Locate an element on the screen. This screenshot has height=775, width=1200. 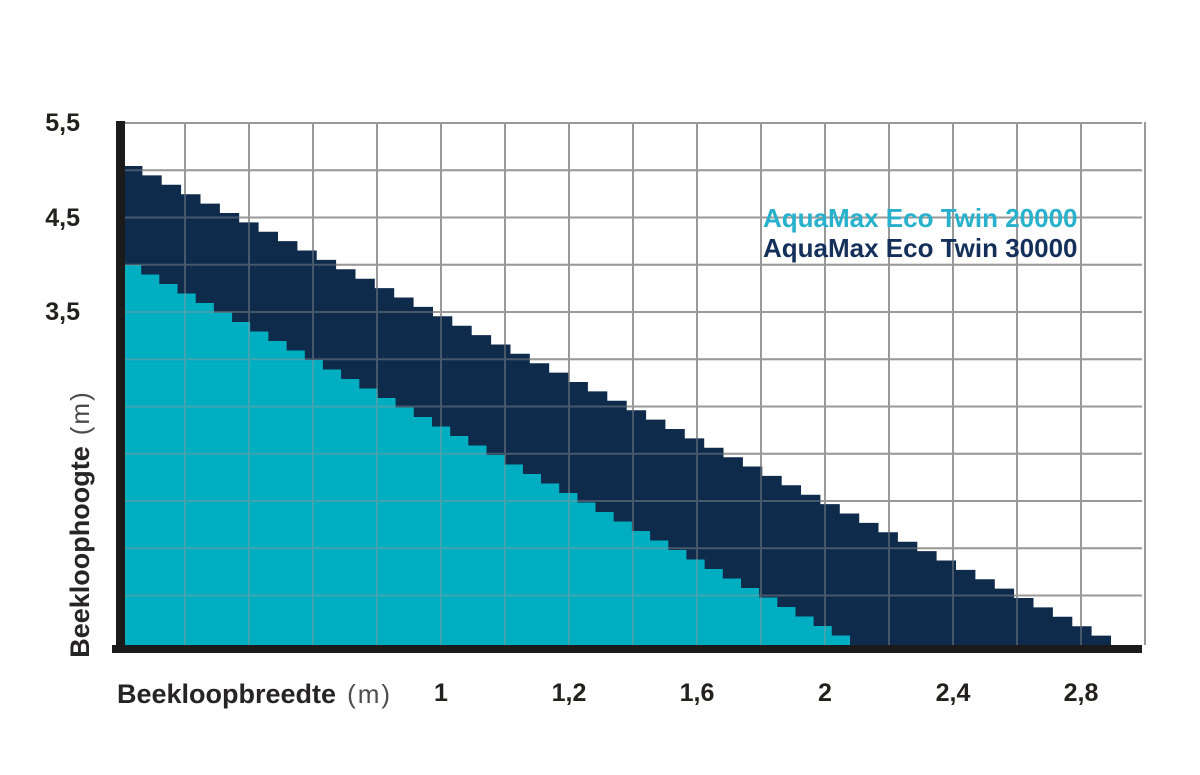
x-axis-title-text: Beekloopbreedte is located at coordinates (227, 694).